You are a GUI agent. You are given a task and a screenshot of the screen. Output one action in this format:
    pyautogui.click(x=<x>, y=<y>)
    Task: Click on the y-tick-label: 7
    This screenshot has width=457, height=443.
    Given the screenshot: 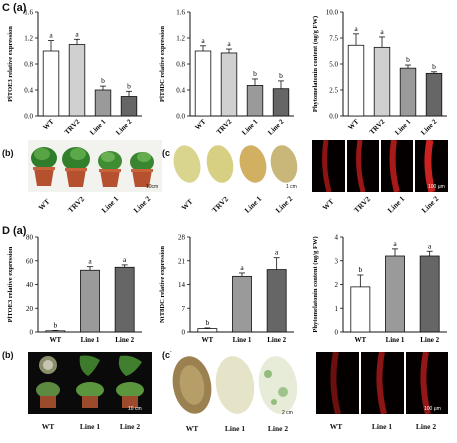 What is the action you would take?
    pyautogui.click(x=184, y=309)
    